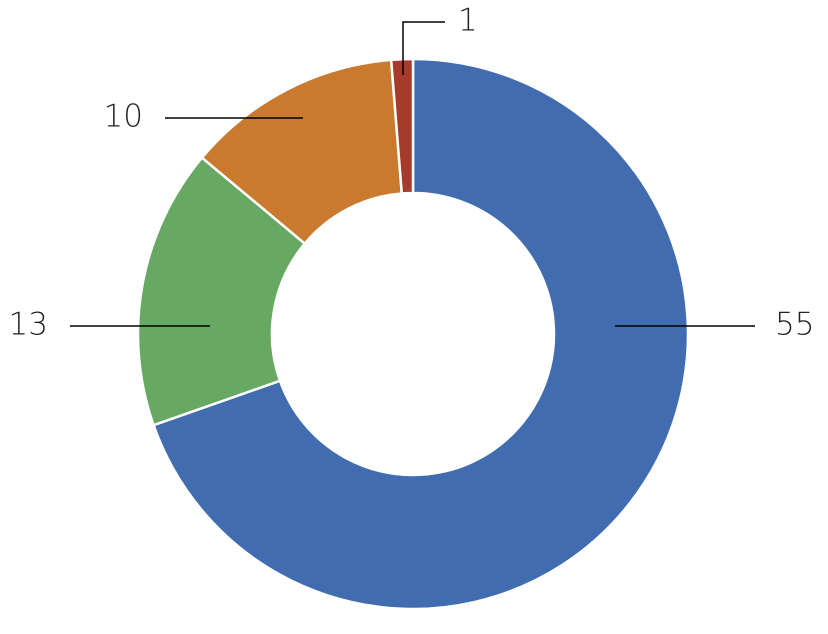 The image size is (828, 634). Describe the element at coordinates (794, 325) in the screenshot. I see `data-label: 55` at that location.